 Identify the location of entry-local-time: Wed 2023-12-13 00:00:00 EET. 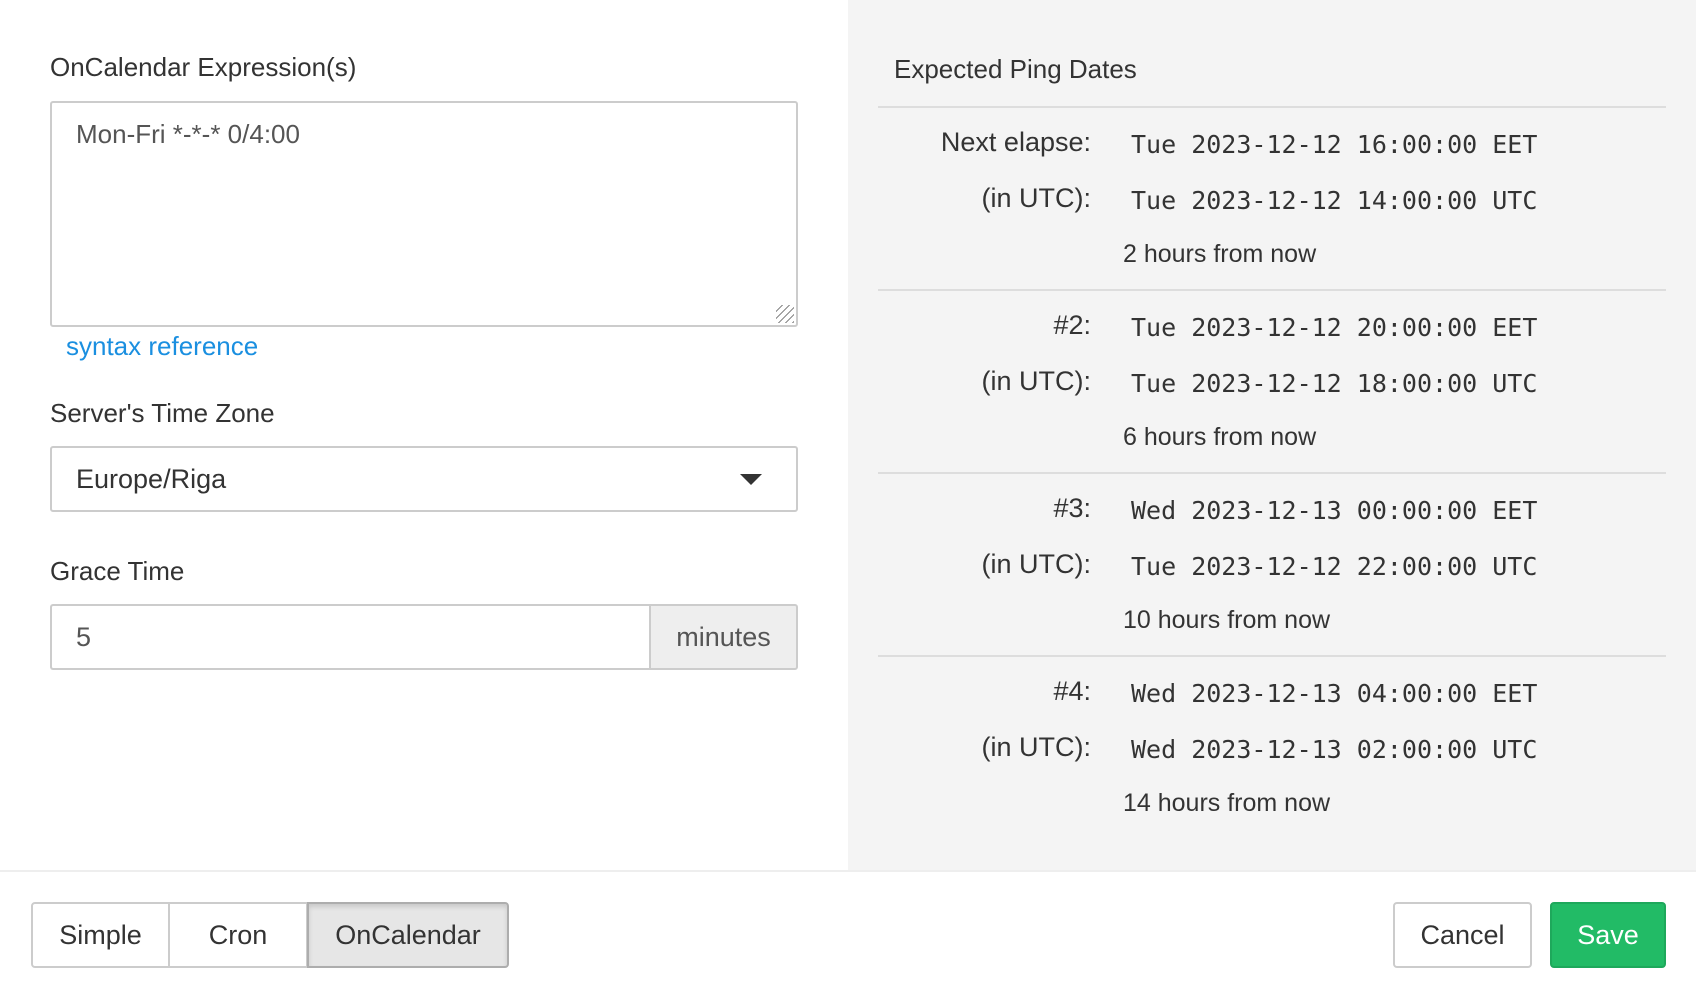
(1334, 510).